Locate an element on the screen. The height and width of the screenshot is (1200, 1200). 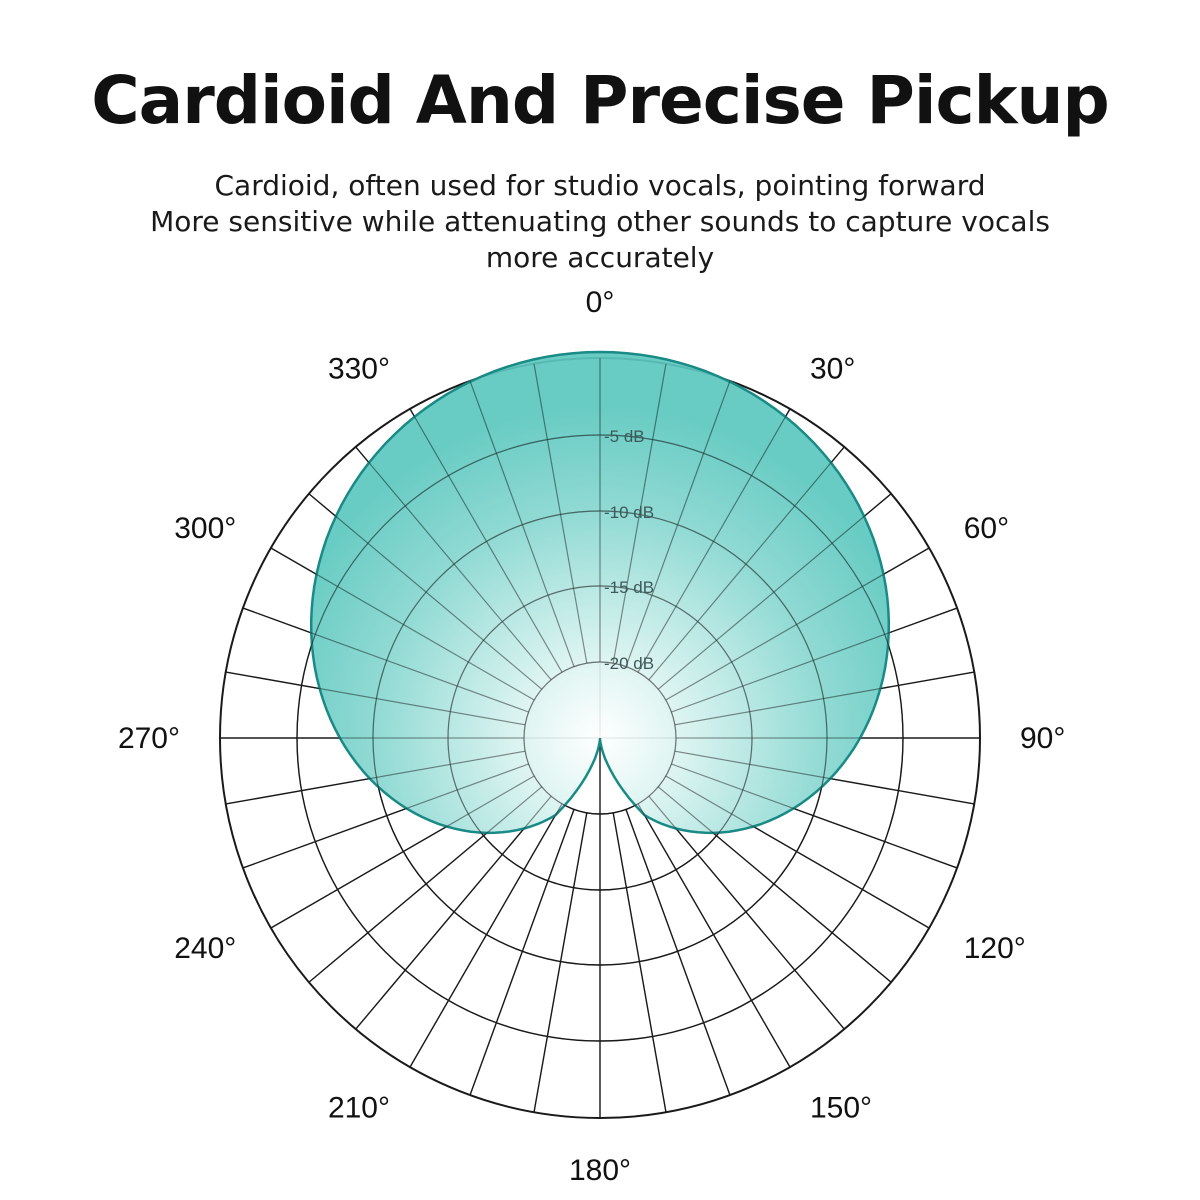
ring-label: -20 dB is located at coordinates (629, 663).